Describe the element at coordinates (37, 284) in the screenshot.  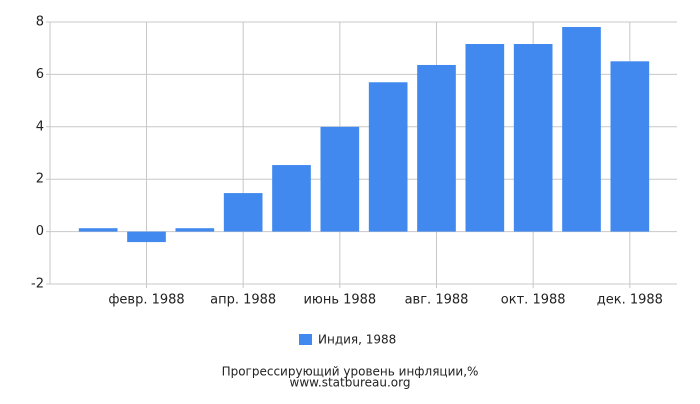
I see `y-tick-label: -2` at that location.